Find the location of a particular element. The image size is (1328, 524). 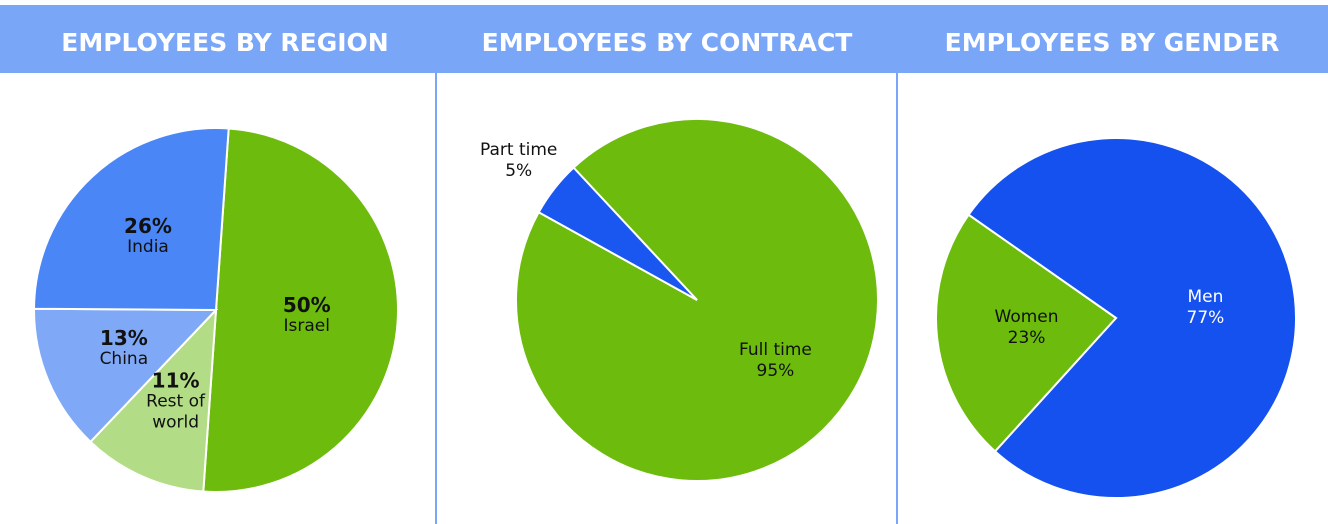

slice-label: 13% China is located at coordinates (124, 349).